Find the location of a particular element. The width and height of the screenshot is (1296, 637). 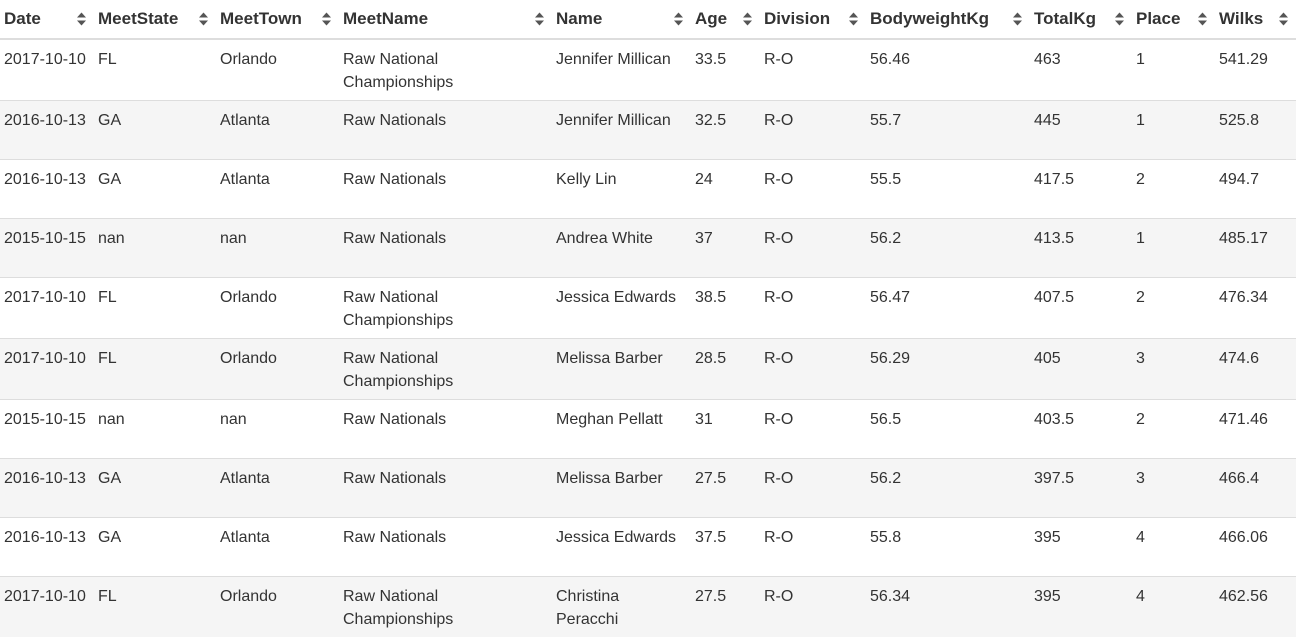

cell-name: Kelly Lin is located at coordinates (621, 189).